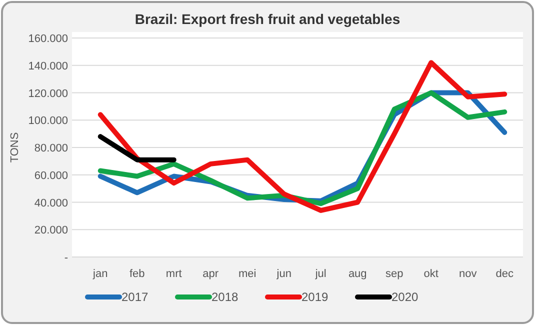 This screenshot has width=535, height=325. Describe the element at coordinates (51, 230) in the screenshot. I see `y-tick-label: 20.000` at that location.